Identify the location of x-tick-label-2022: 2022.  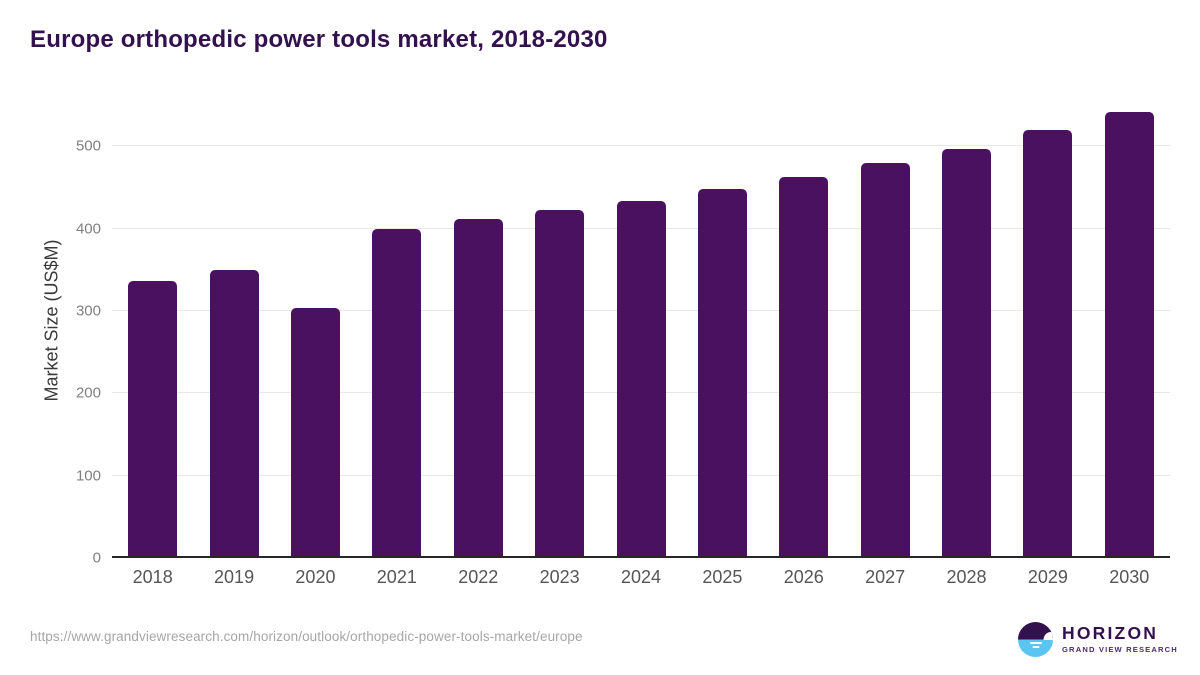
(478, 577).